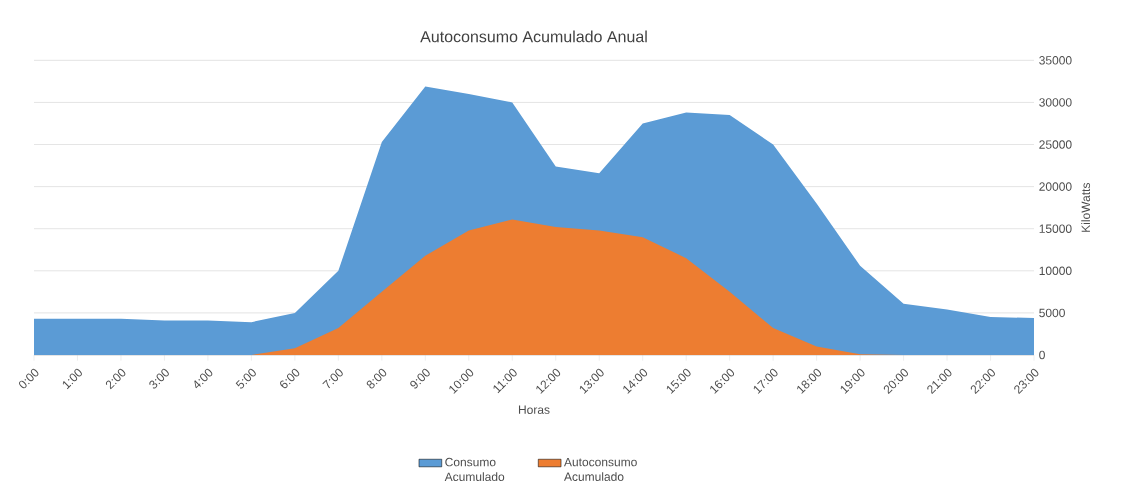 The width and height of the screenshot is (1121, 501). I want to click on y-tick-label: 15000, so click(1055, 228).